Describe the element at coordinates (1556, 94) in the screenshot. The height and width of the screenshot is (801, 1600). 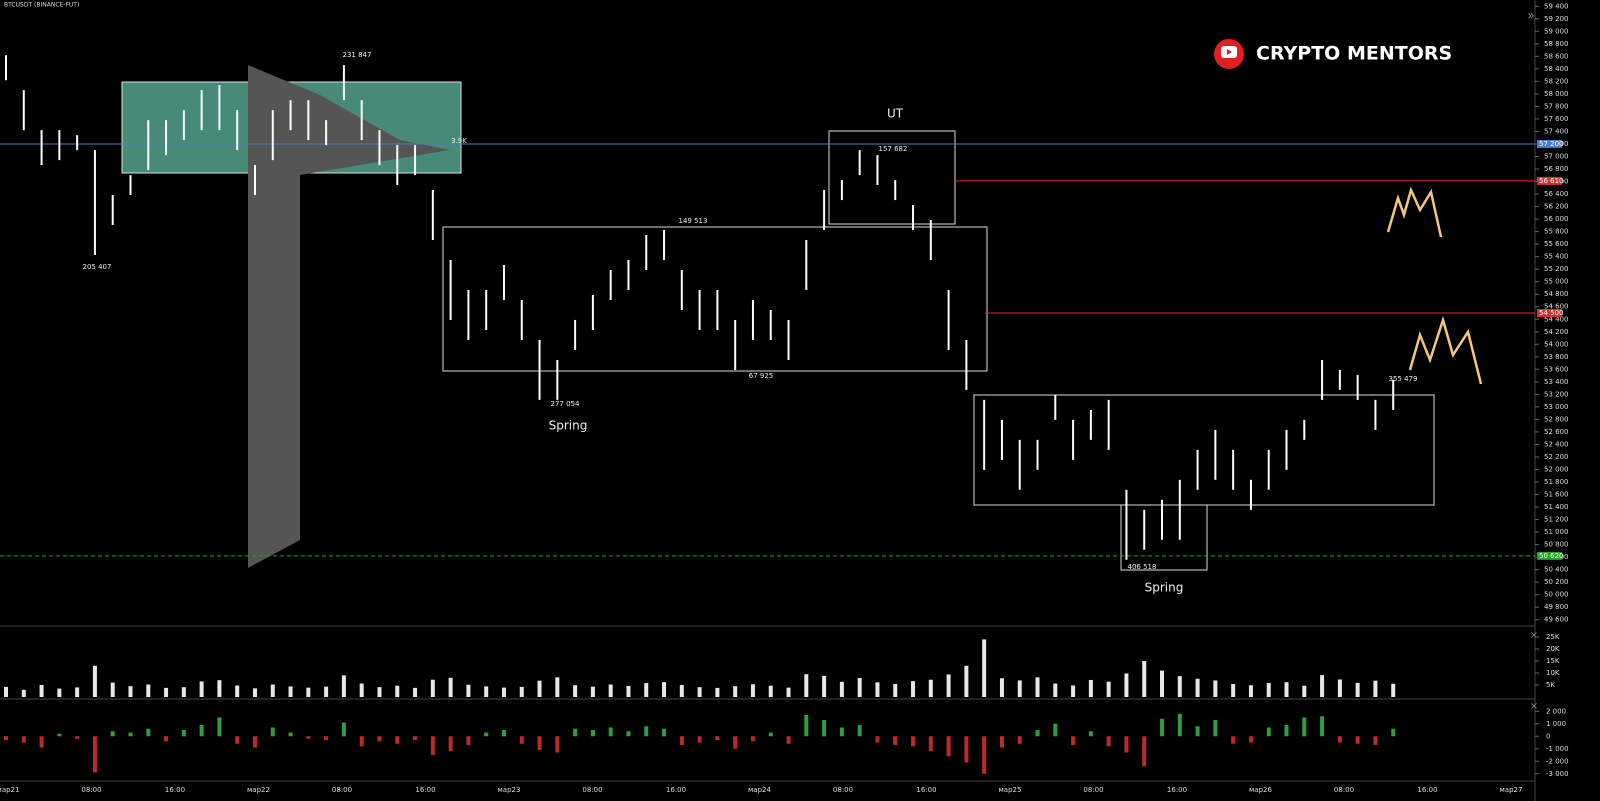
I see `y-tick-label: 58 000` at that location.